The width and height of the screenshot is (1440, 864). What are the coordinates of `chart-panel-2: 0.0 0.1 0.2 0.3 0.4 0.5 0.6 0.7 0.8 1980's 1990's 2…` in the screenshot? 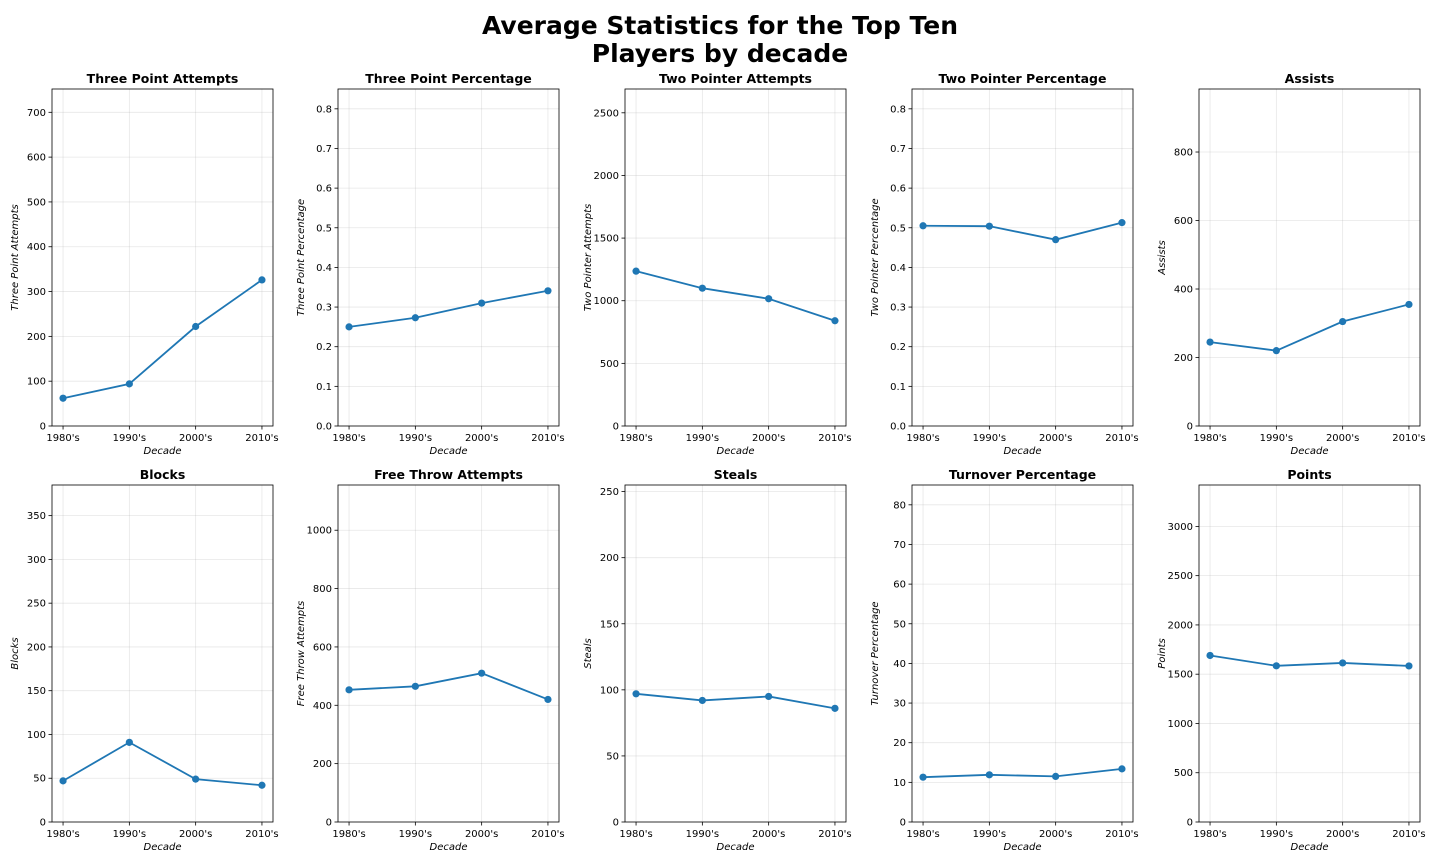 It's located at (430, 264).